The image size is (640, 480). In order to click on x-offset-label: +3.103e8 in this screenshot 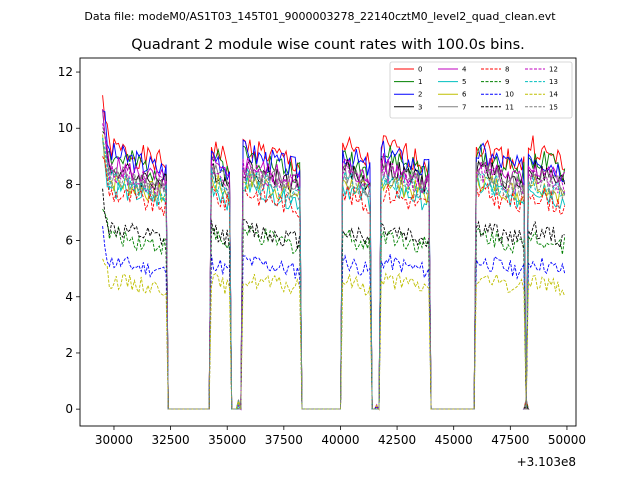, I will do `click(546, 462)`.